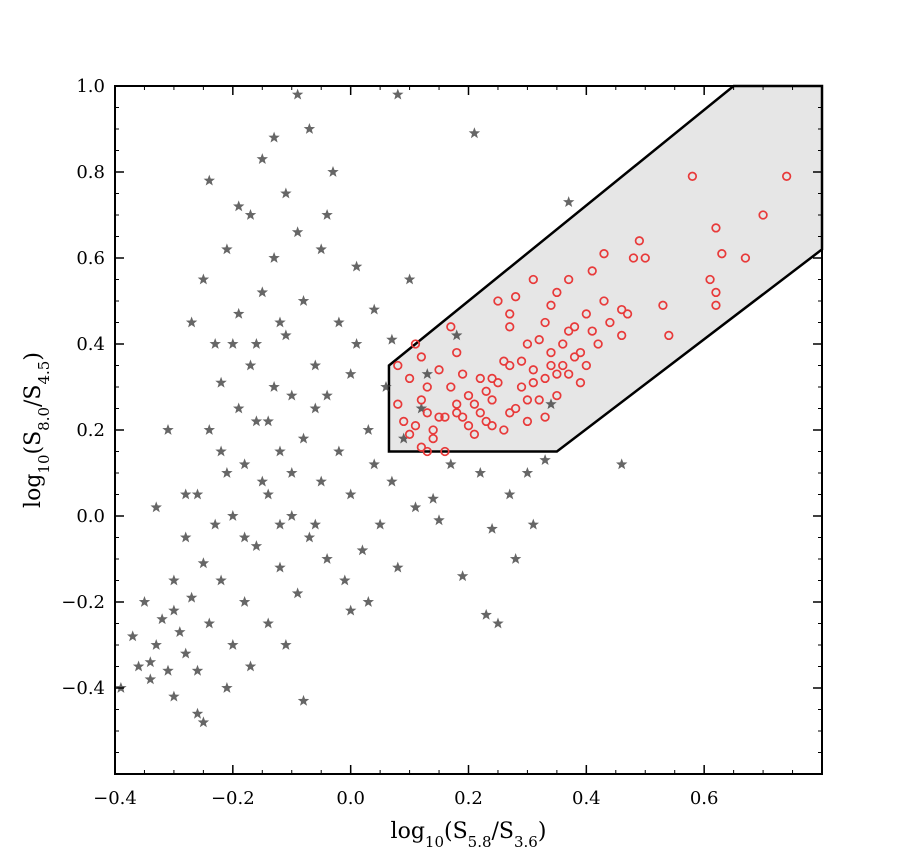  Describe the element at coordinates (90, 430) in the screenshot. I see `y-tick-label: 0.2` at that location.